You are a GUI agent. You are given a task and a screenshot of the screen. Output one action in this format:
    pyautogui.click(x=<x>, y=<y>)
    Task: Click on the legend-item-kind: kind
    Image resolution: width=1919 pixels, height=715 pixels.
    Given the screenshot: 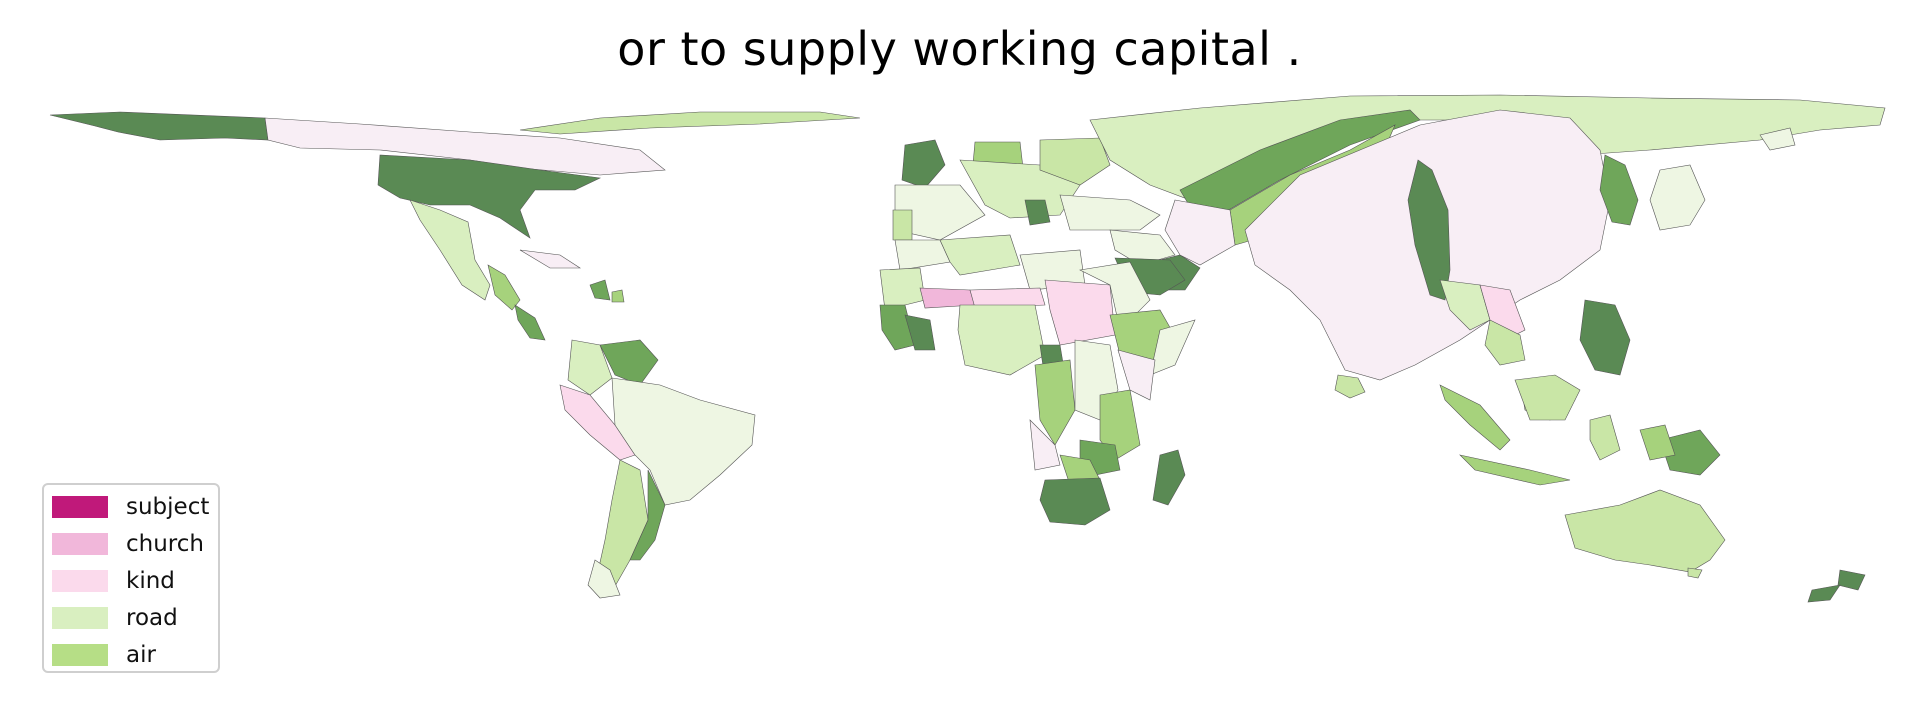 What is the action you would take?
    pyautogui.click(x=113, y=581)
    